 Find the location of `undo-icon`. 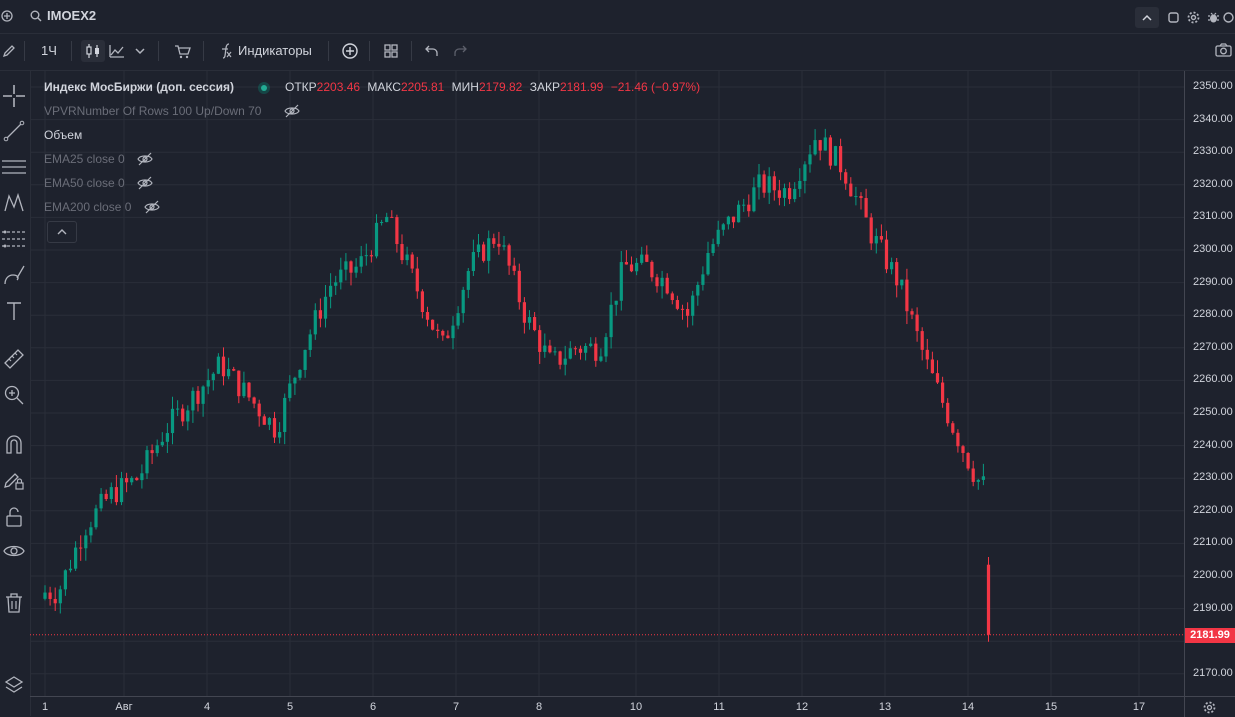

undo-icon is located at coordinates (432, 51).